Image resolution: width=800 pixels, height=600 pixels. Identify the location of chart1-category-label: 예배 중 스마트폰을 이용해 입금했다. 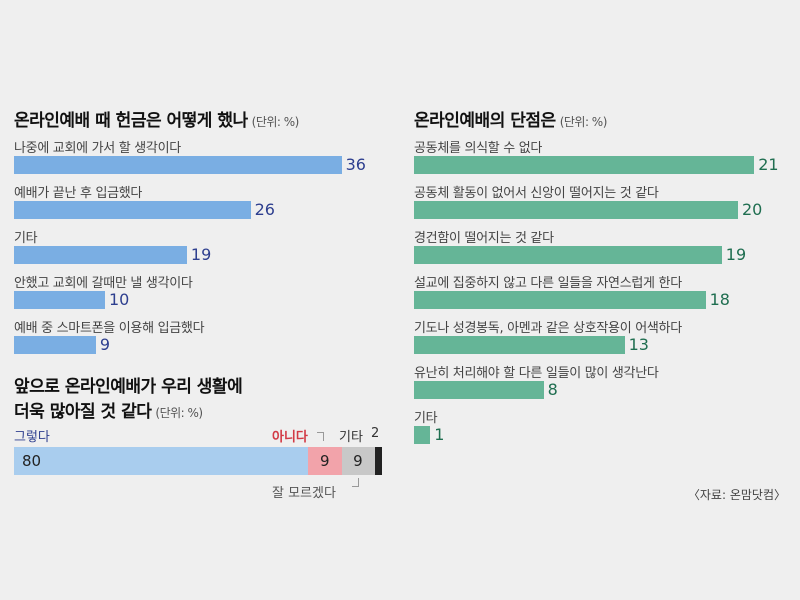
(109, 328).